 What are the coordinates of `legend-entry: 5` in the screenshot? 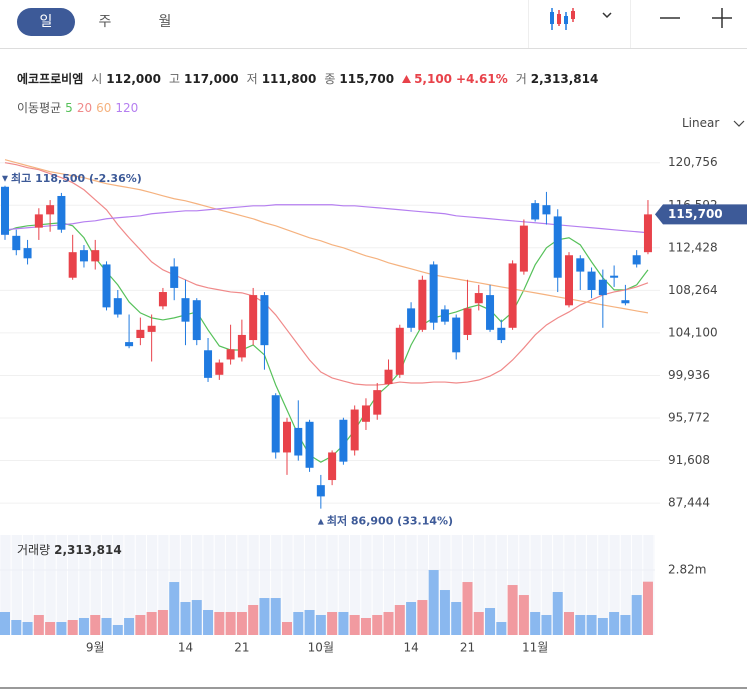 It's located at (69, 108).